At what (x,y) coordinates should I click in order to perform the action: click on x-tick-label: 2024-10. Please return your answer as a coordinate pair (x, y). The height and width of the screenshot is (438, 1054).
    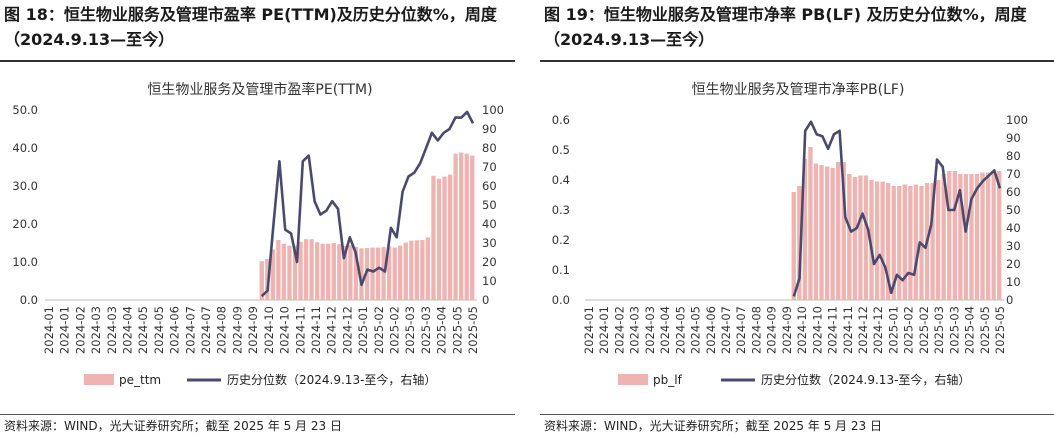
    Looking at the image, I should click on (802, 330).